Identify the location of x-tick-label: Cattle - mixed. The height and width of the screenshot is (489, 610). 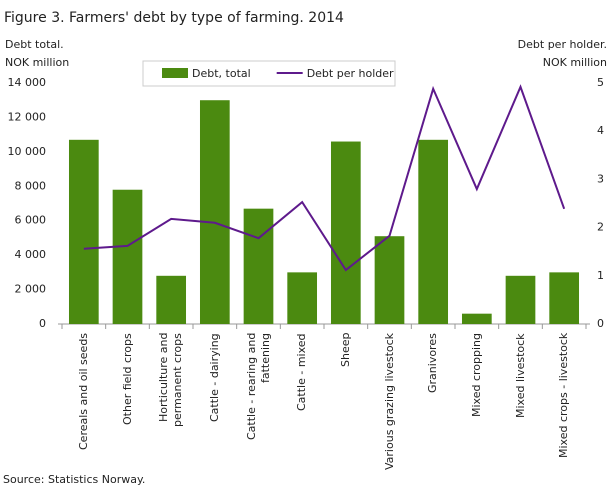
(302, 372).